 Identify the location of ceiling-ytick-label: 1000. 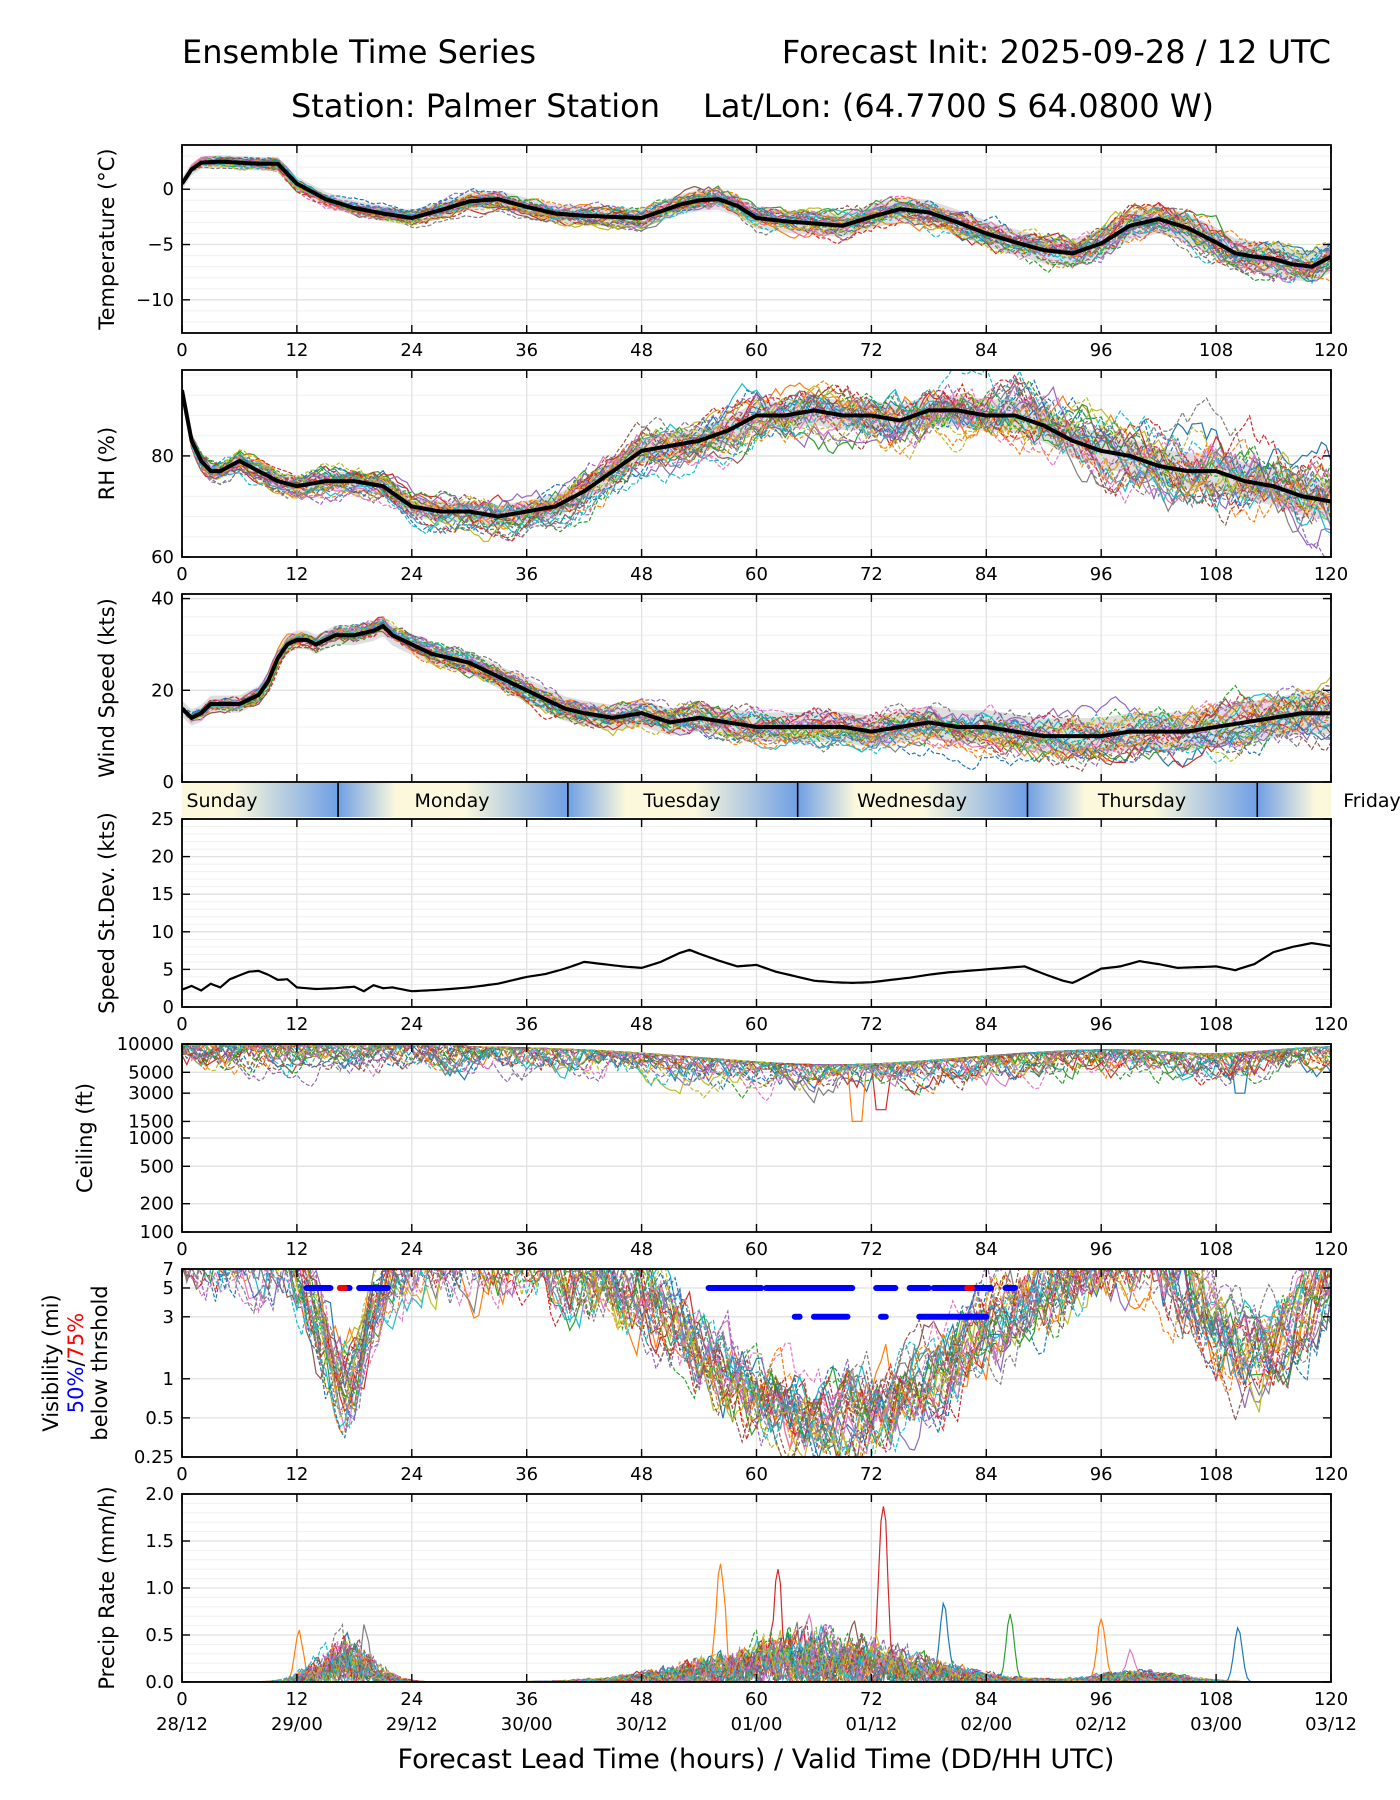
(151, 1138).